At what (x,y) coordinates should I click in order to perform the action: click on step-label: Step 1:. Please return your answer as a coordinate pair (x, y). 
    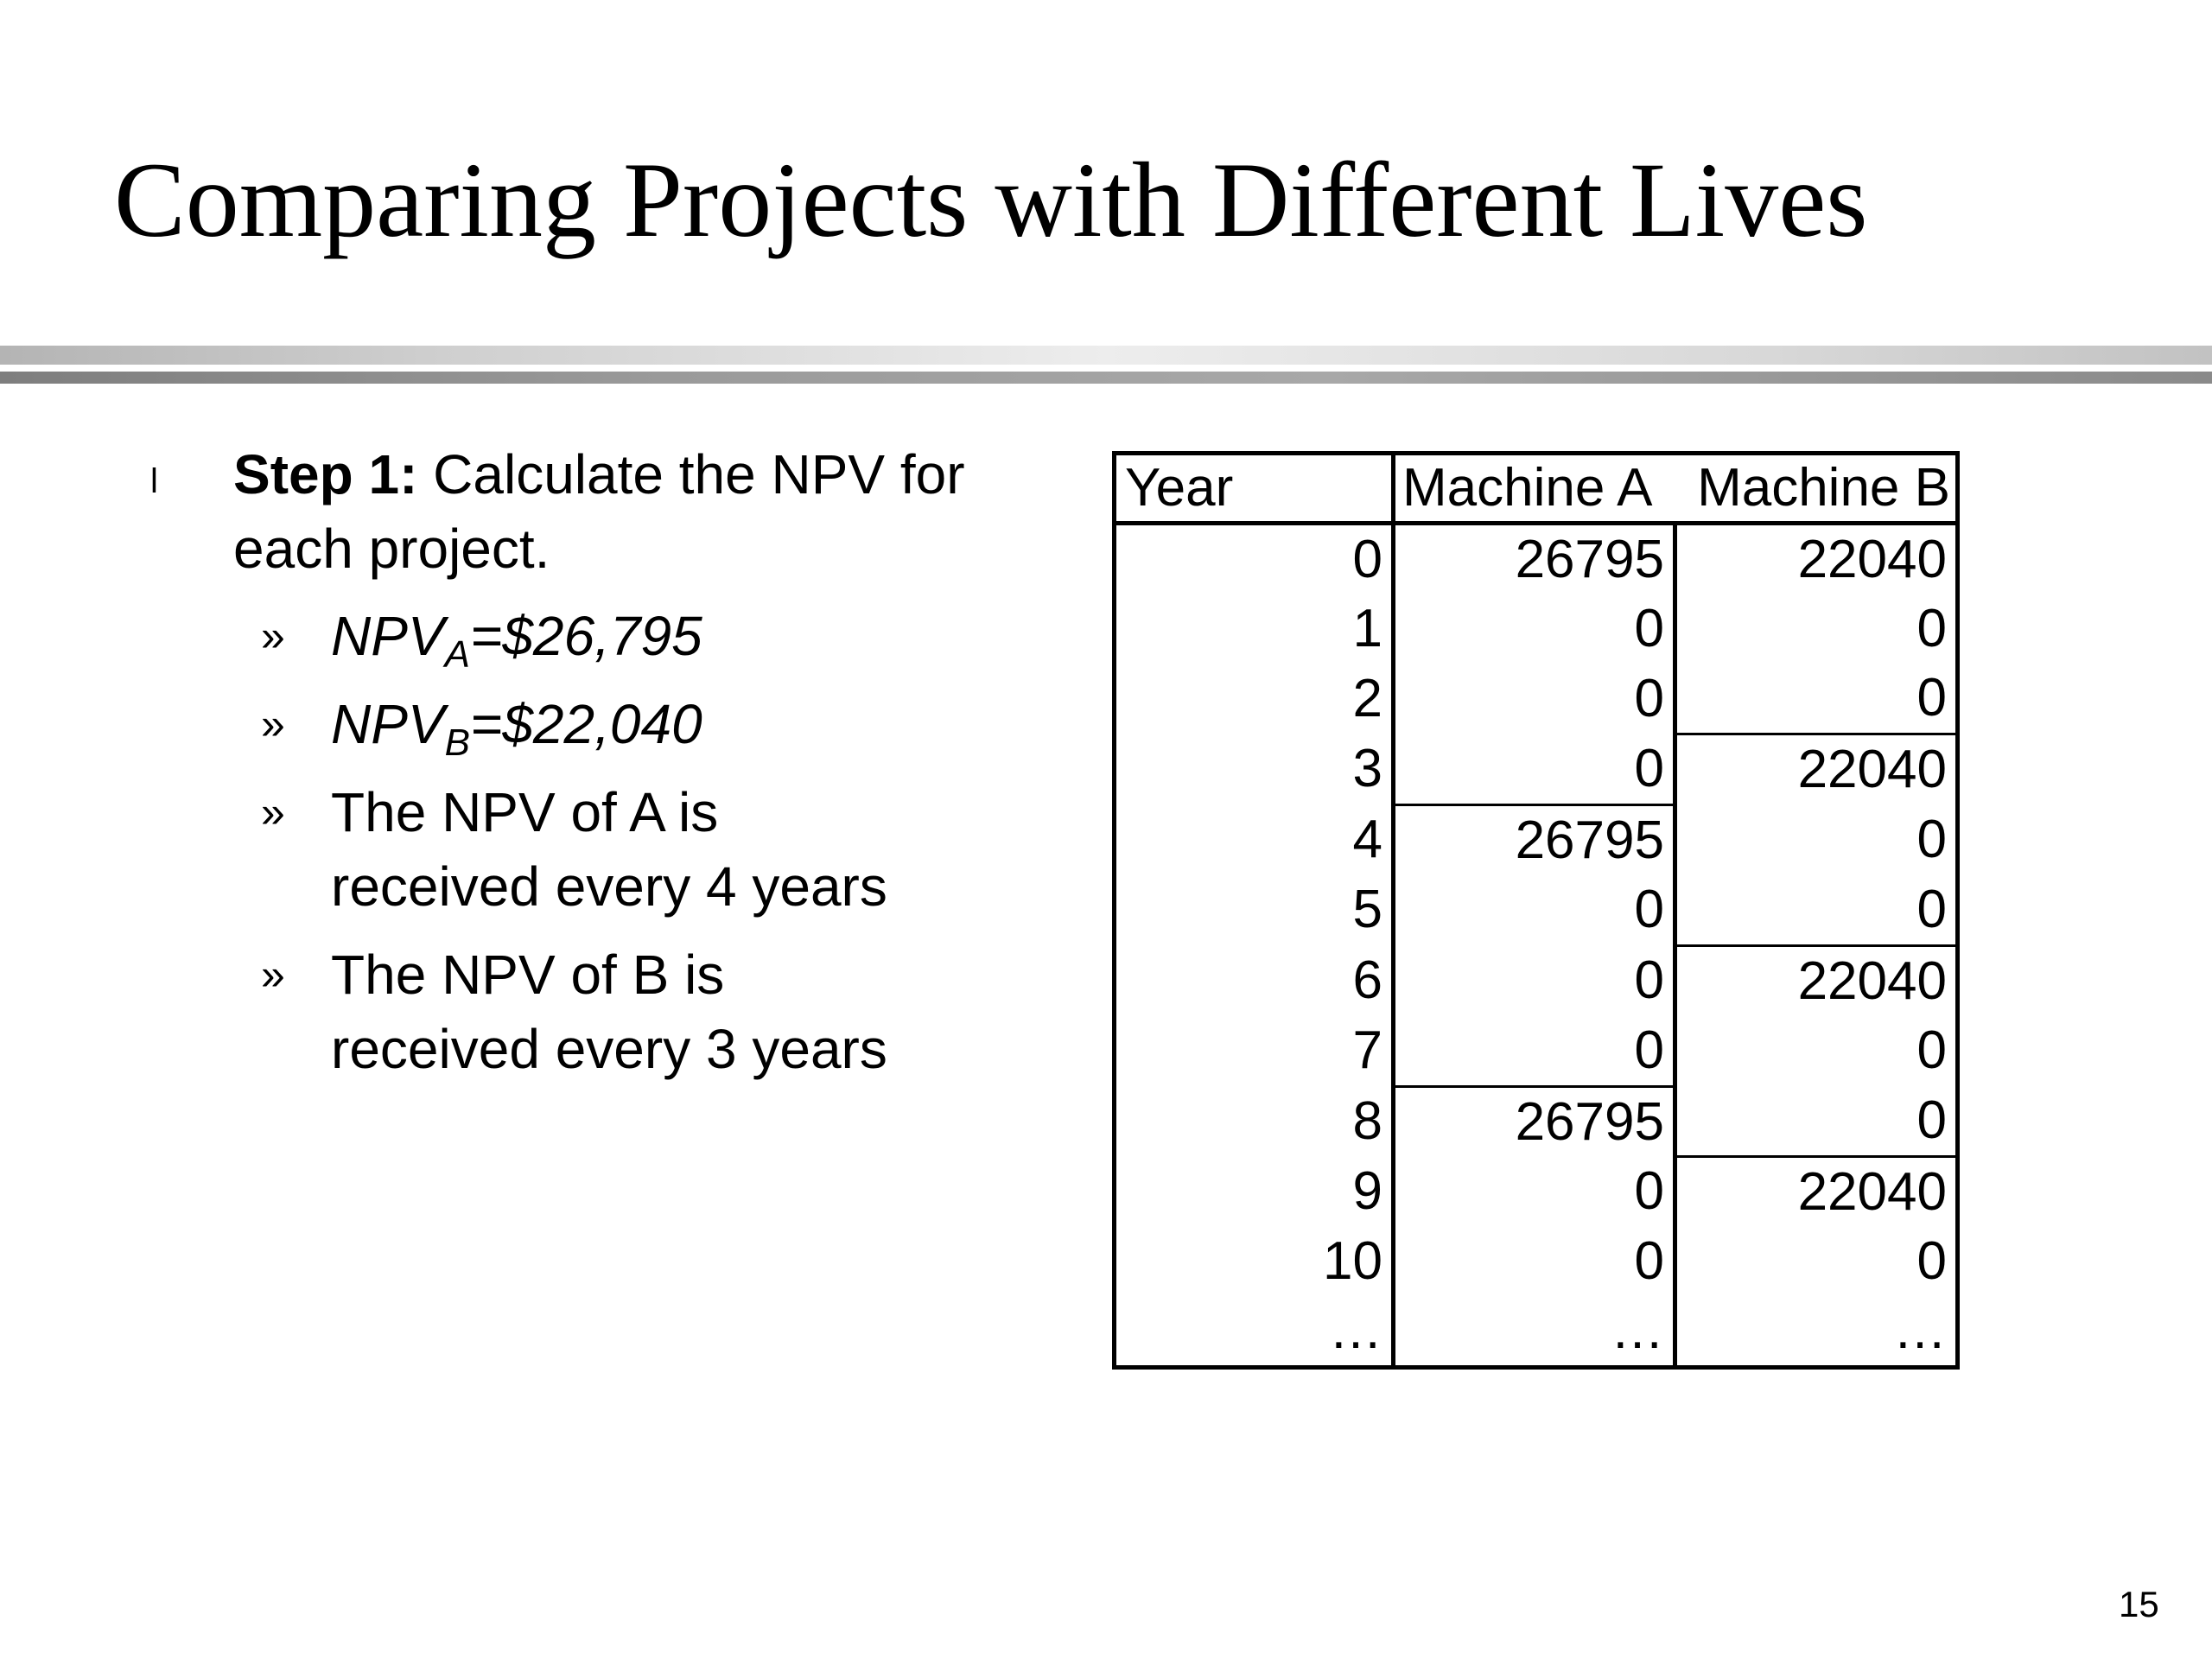
    Looking at the image, I should click on (325, 474).